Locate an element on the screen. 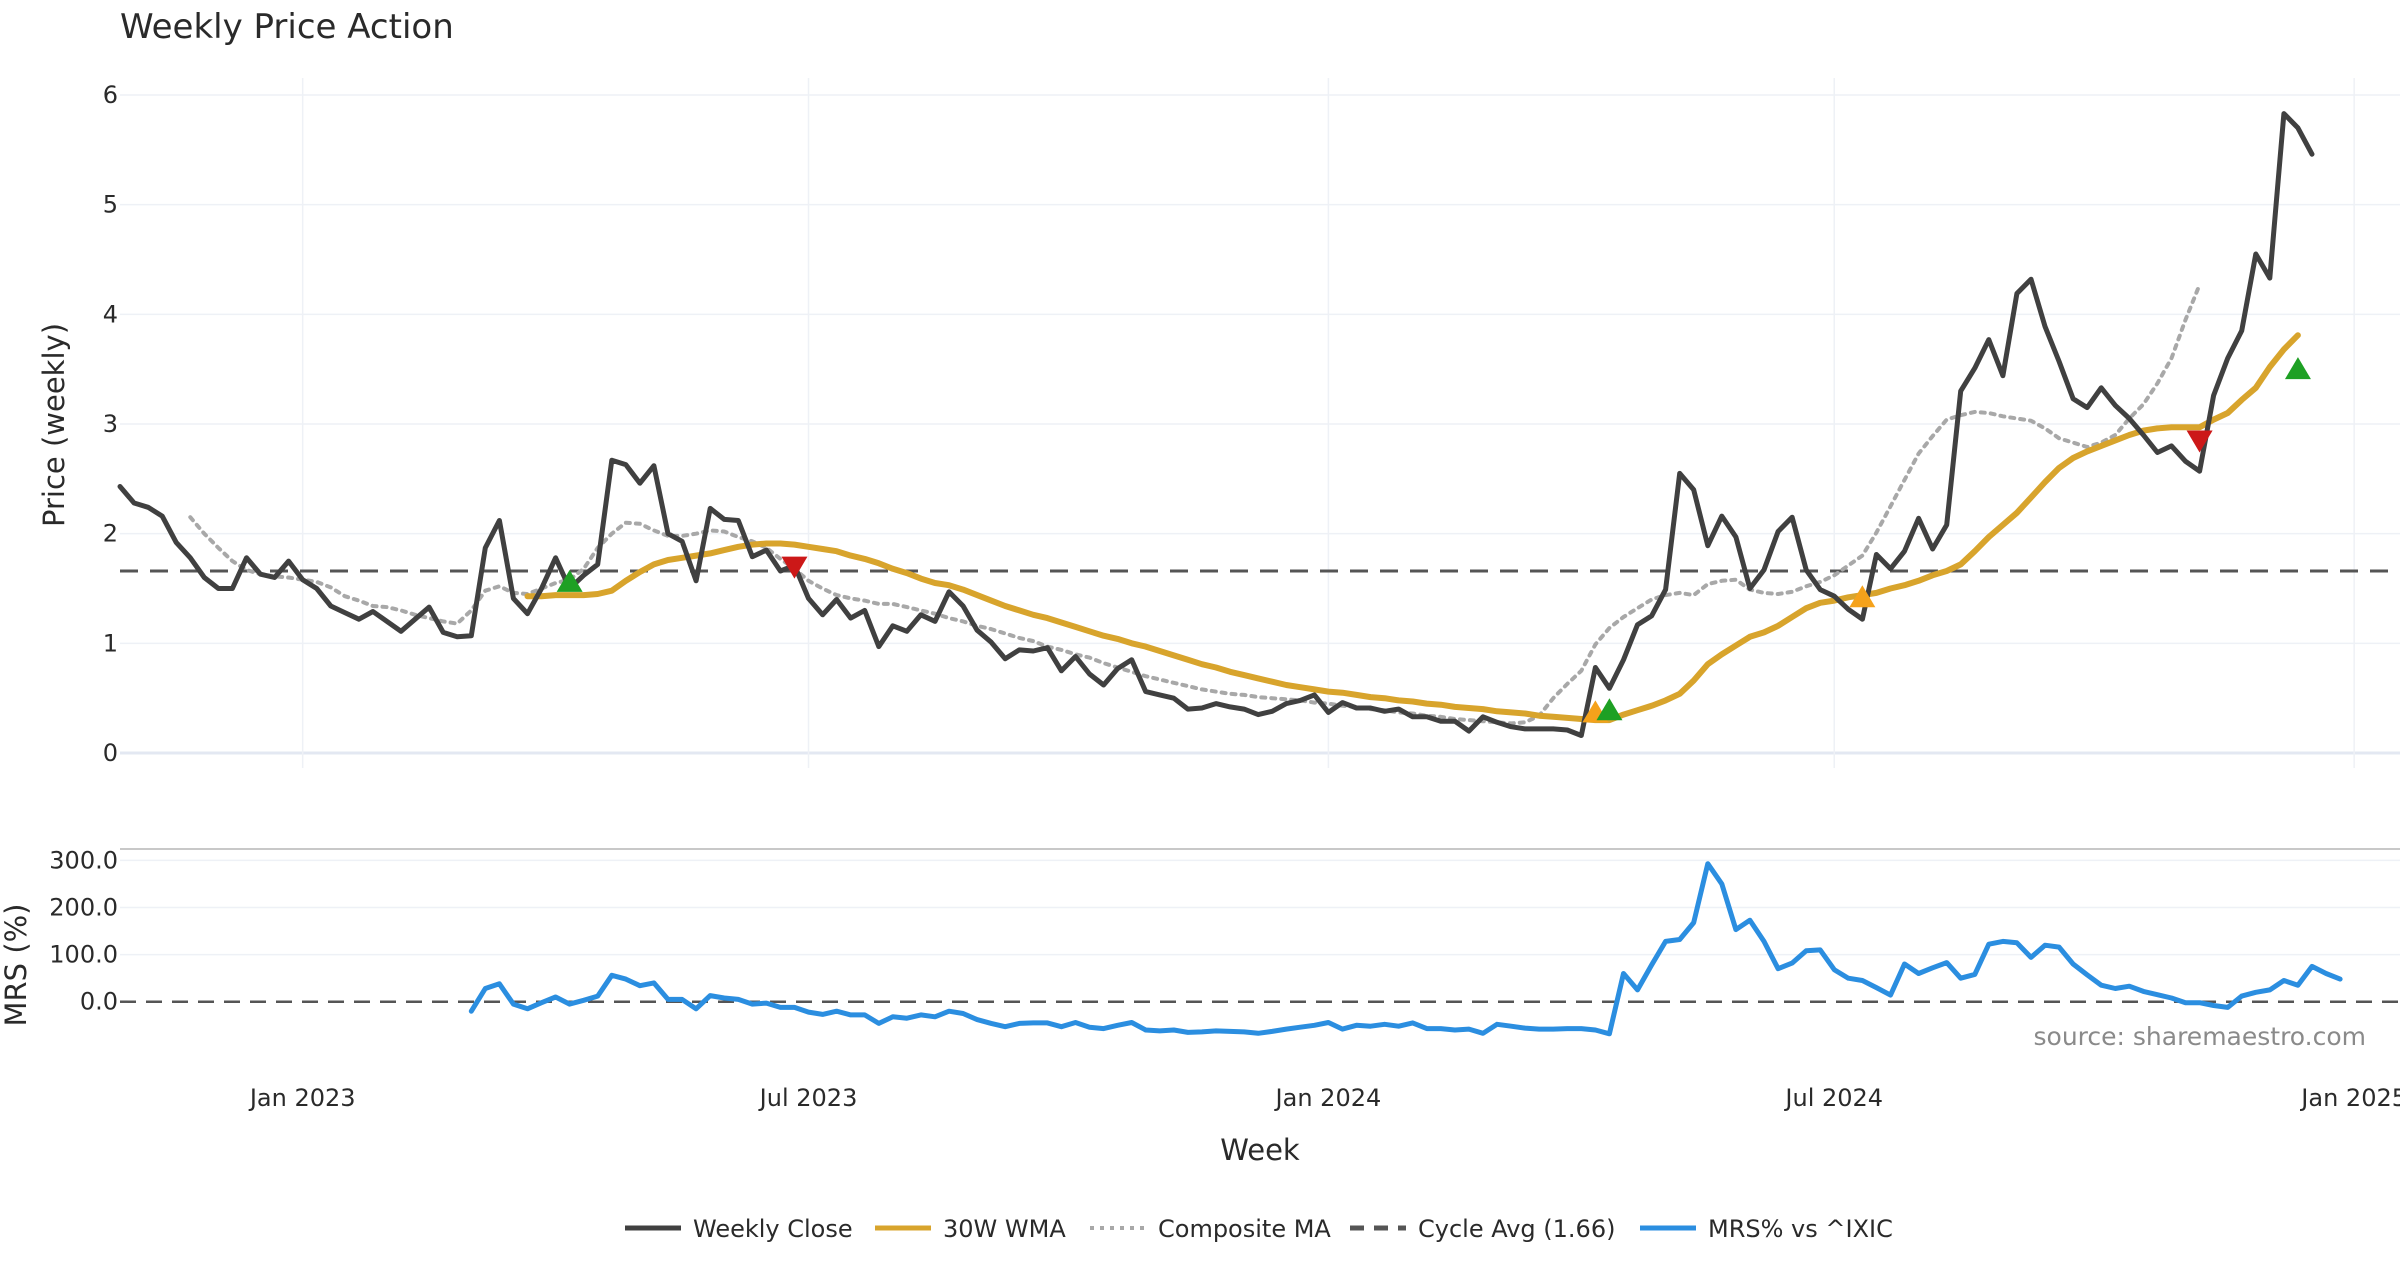 The width and height of the screenshot is (2400, 1264). price-y-axis-title: Price (weekly) is located at coordinates (54, 425).